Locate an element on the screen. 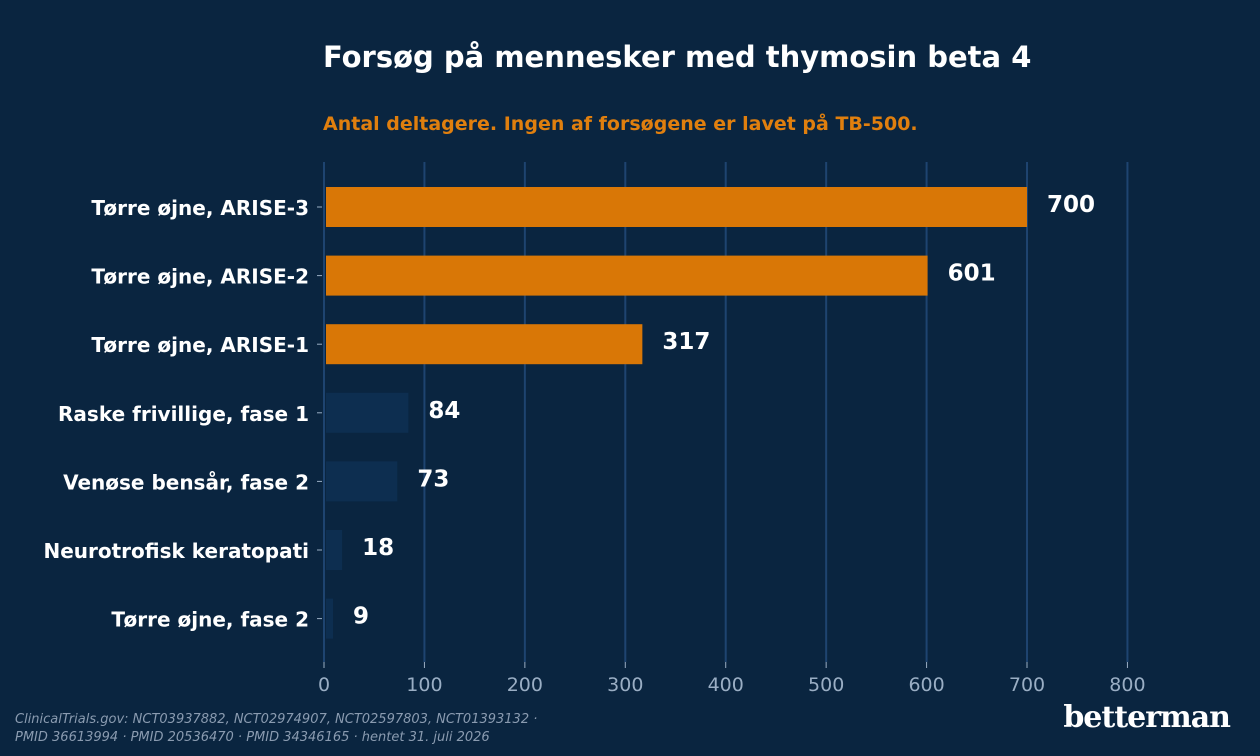  category-label: Venøse bensår, fase 2 is located at coordinates (186, 482).